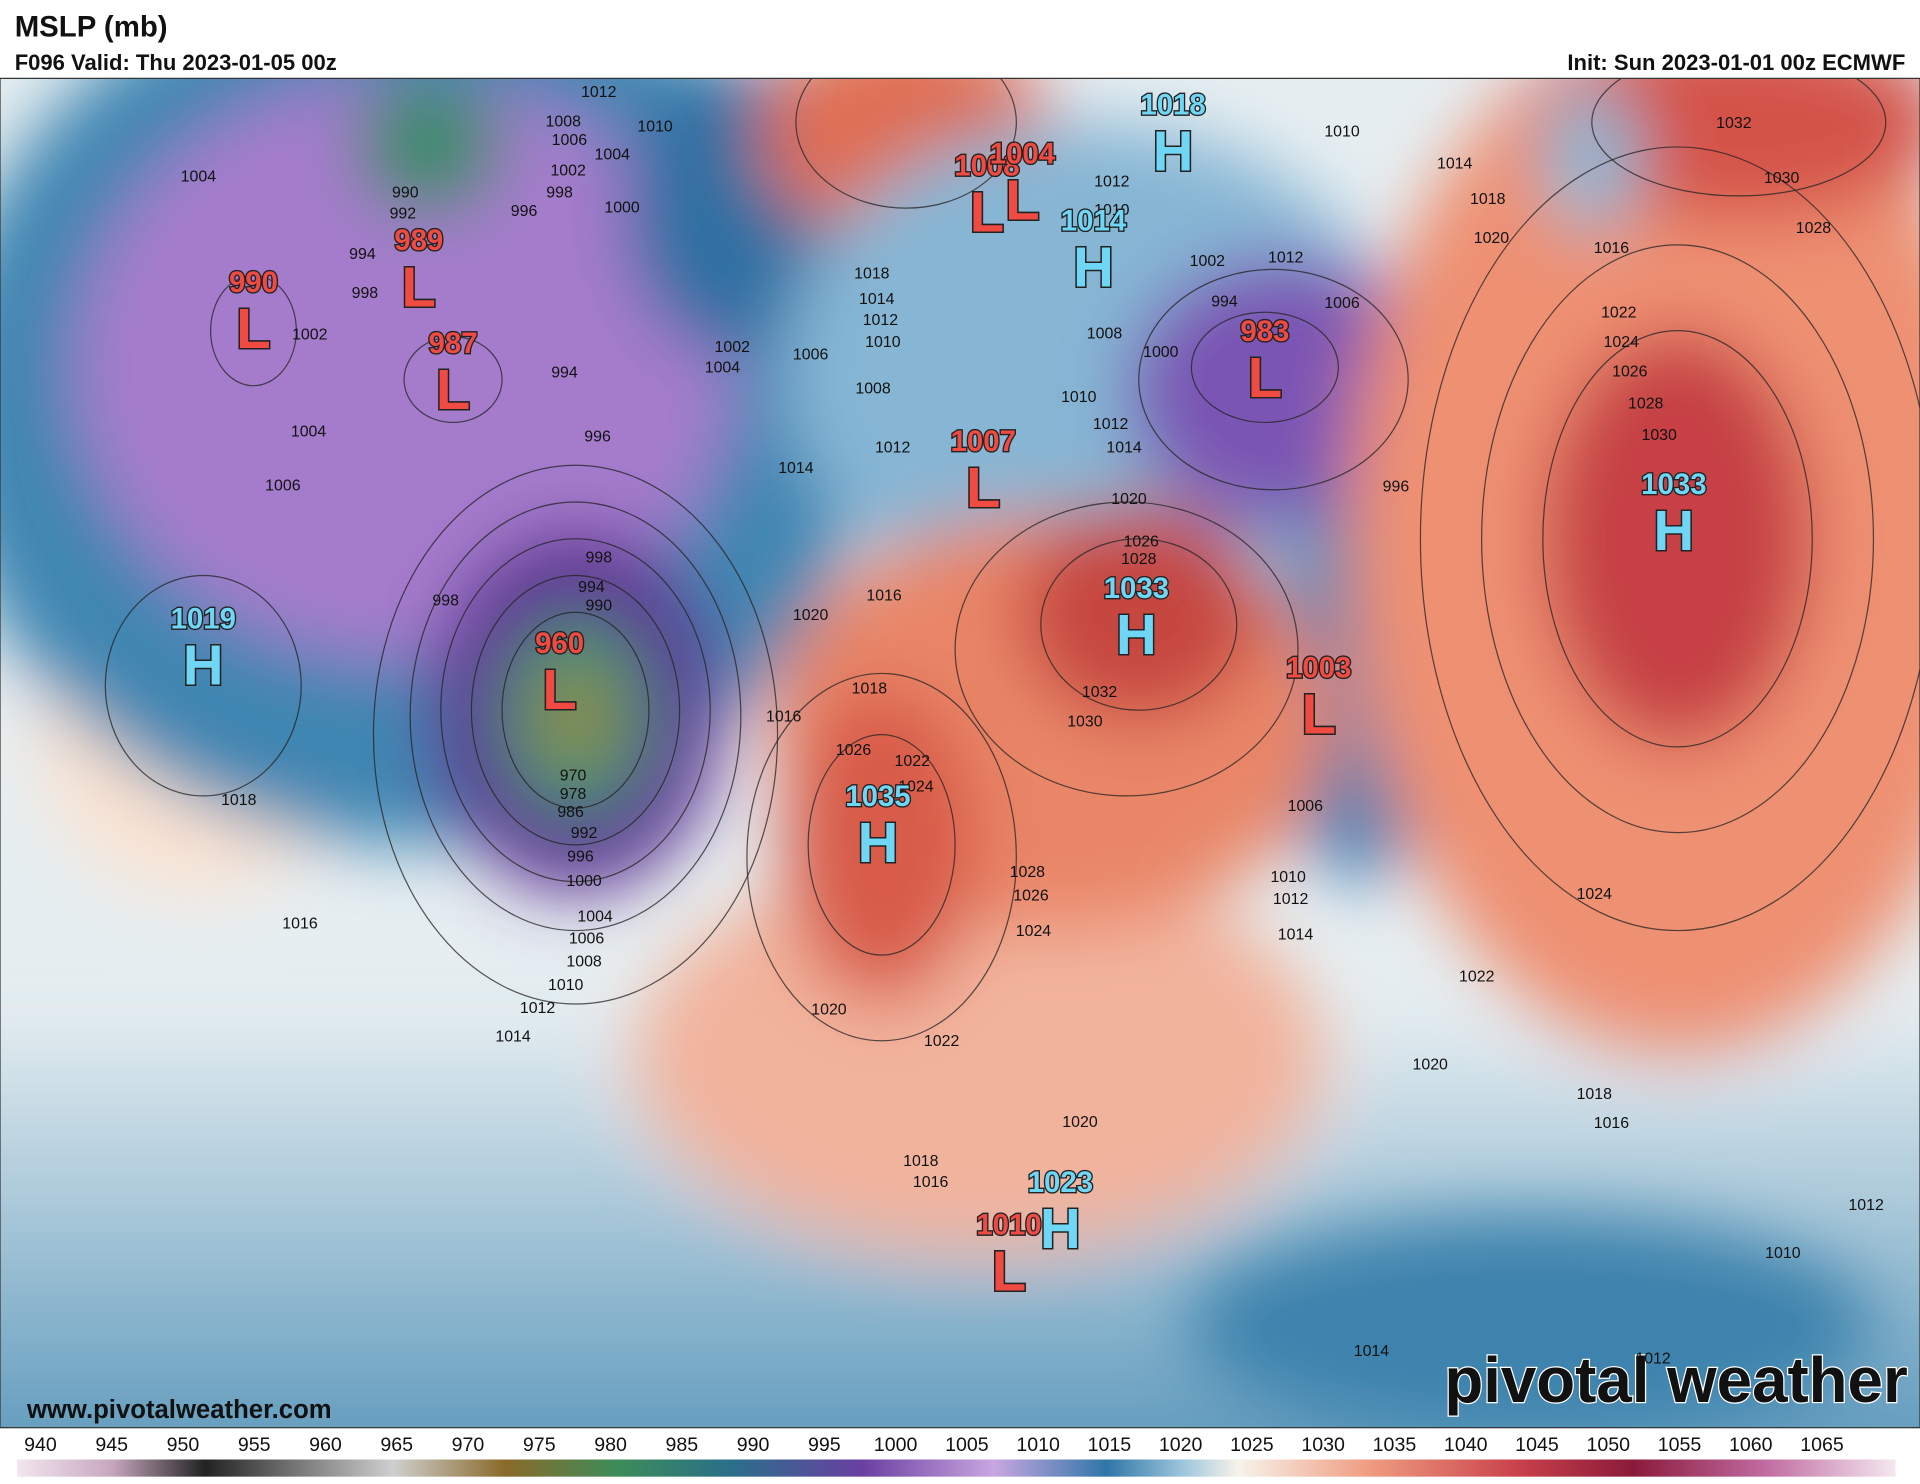 This screenshot has height=1484, width=1920. What do you see at coordinates (570, 812) in the screenshot?
I see `contour-label: 986` at bounding box center [570, 812].